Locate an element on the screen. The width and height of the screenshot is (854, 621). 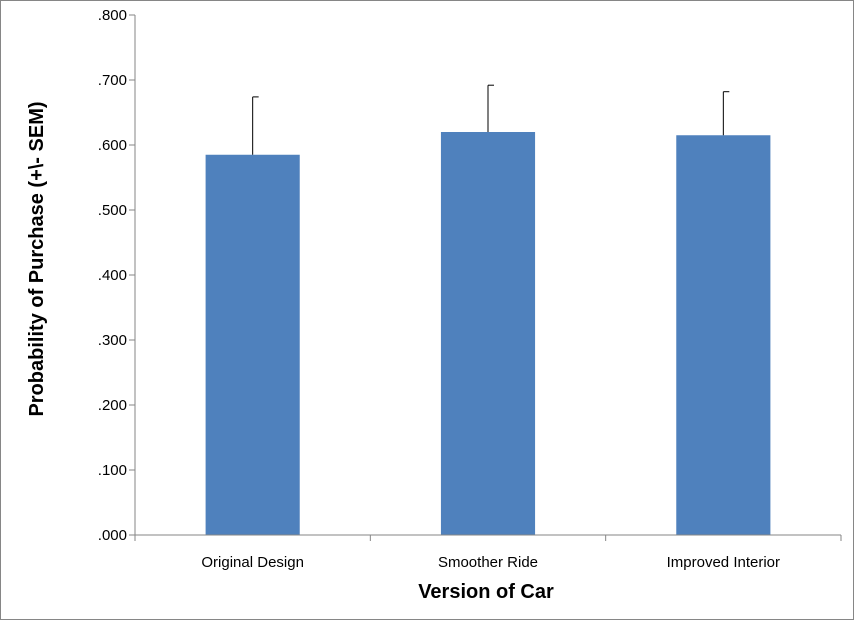
y-axis-title: Probability of Purchase (+\- SEM) is located at coordinates (37, 258).